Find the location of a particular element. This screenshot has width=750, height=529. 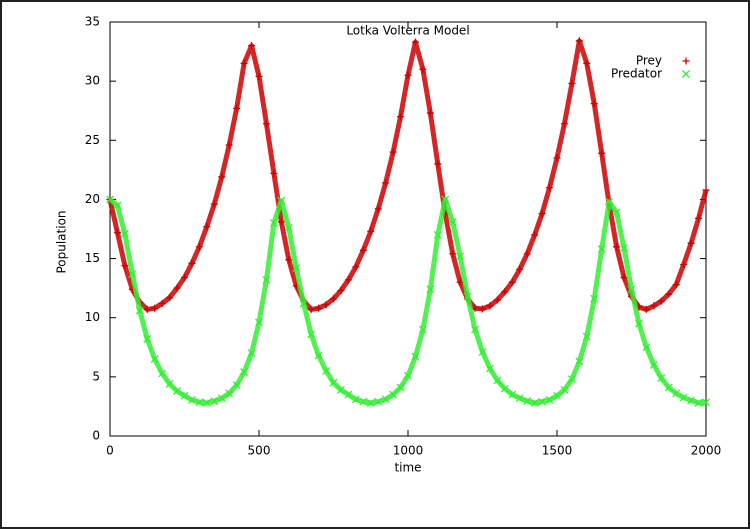

x-tick-label: 500 is located at coordinates (259, 451).